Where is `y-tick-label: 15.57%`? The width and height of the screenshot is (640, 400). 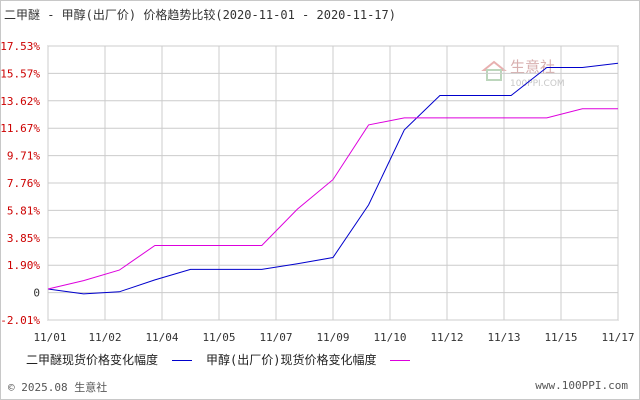
y-tick-label: 15.57% is located at coordinates (20, 73).